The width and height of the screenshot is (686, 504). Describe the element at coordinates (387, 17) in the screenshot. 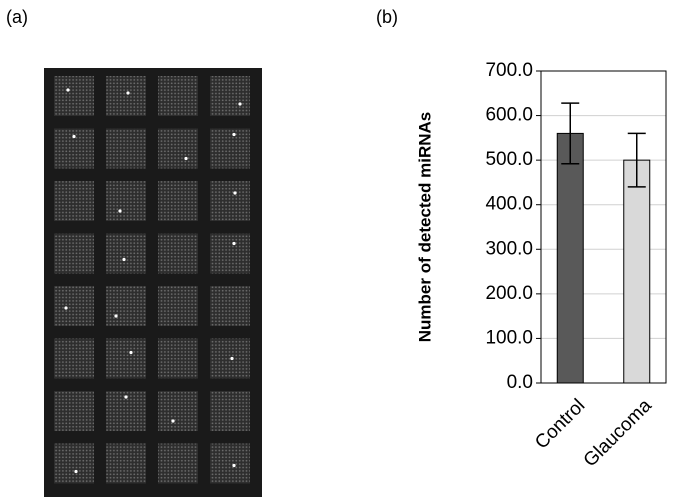

I see `panel-label: (b)` at that location.